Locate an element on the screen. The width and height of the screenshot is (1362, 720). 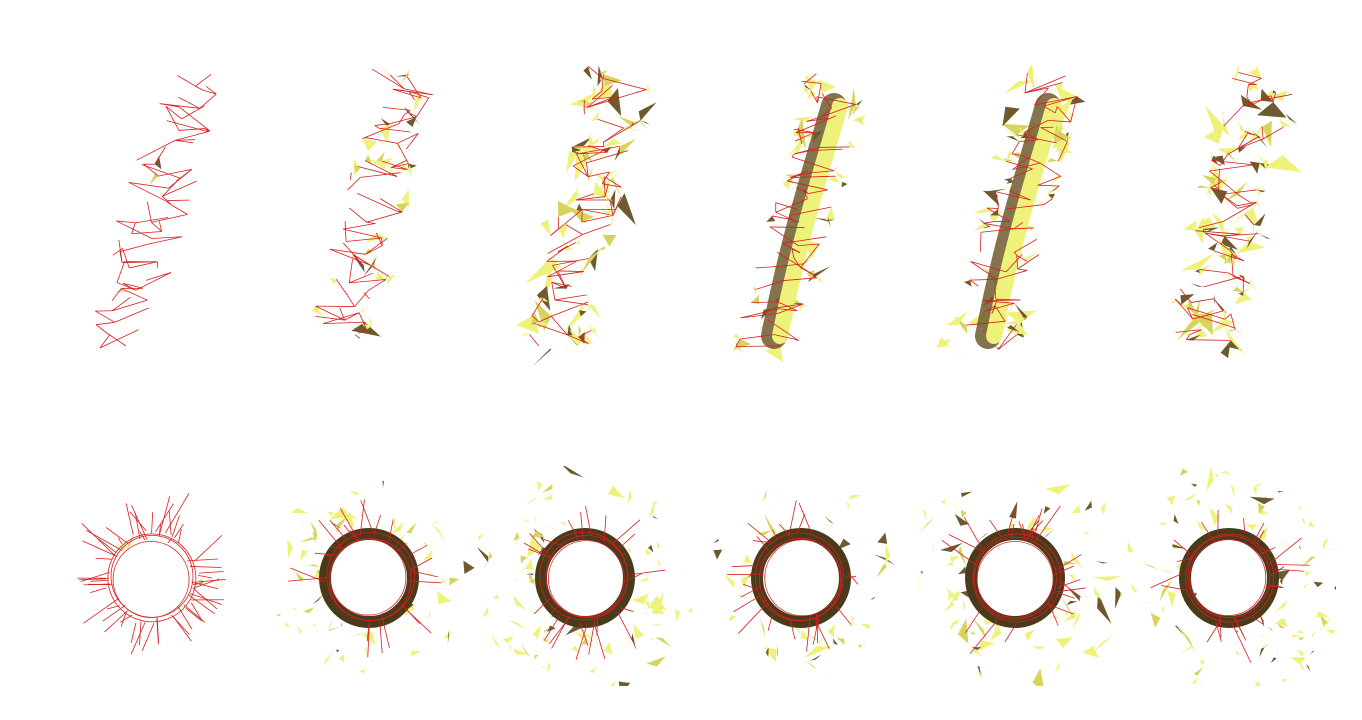
pore-opening is located at coordinates (1229, 578).